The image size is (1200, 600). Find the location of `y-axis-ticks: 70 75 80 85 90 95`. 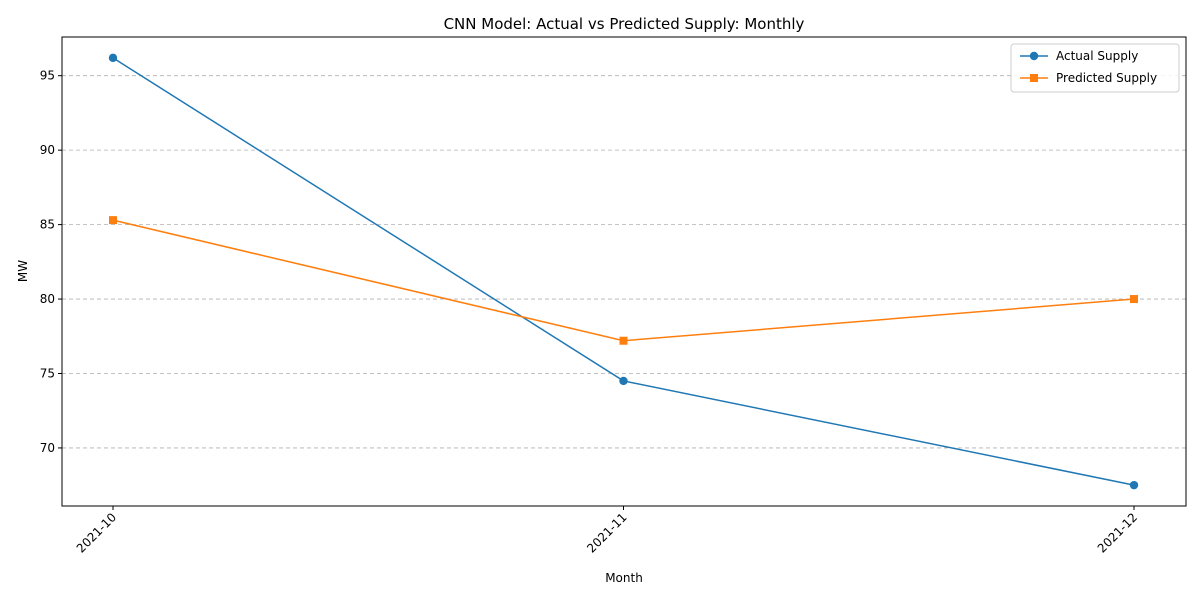

y-axis-ticks: 70 75 80 85 90 95 is located at coordinates (51, 262).